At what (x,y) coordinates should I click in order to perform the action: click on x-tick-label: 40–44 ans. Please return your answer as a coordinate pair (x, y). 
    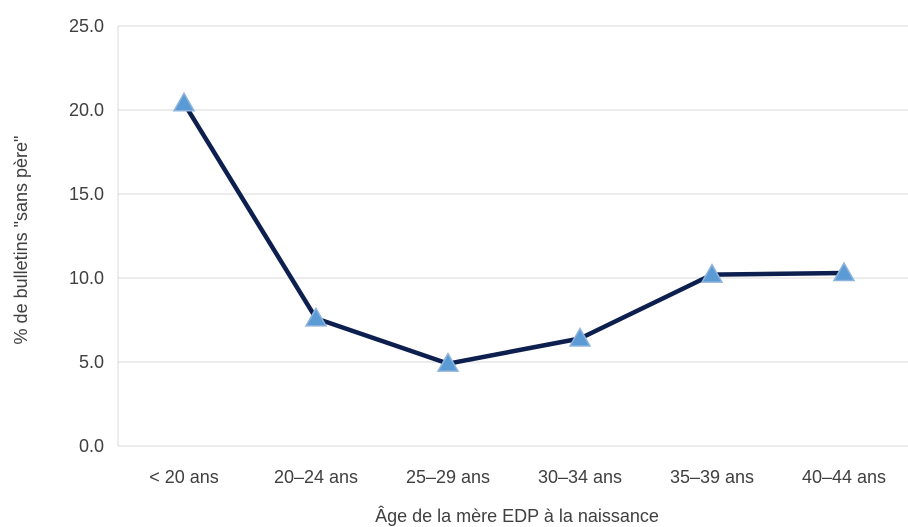
    Looking at the image, I should click on (844, 477).